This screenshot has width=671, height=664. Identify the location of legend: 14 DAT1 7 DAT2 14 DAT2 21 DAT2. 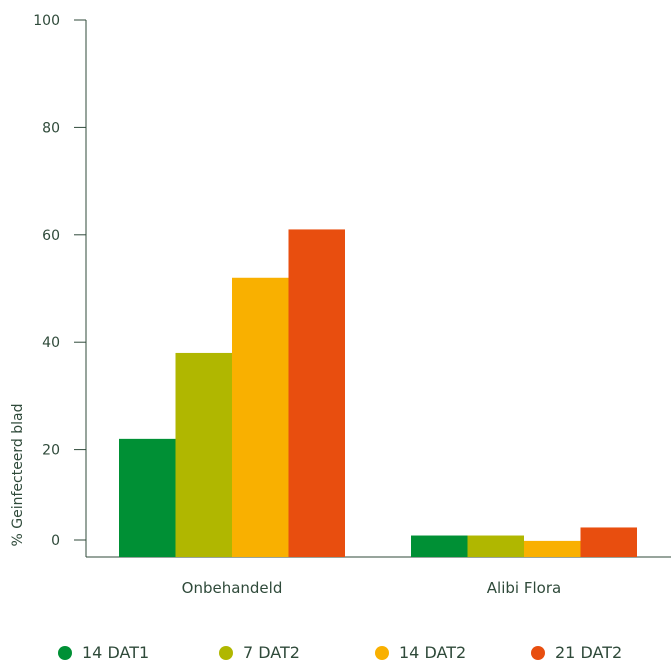
(335, 653).